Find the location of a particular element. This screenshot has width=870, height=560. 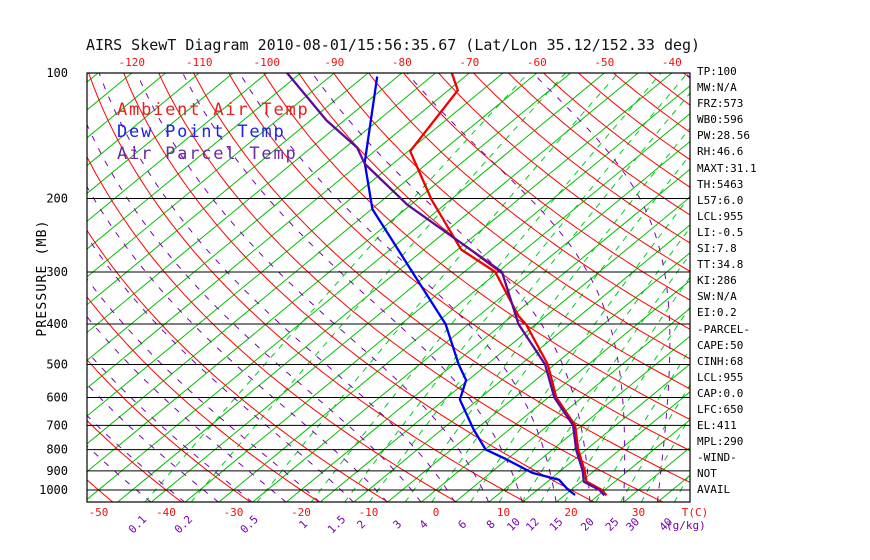

top-temp-tick: -80 is located at coordinates (402, 62).